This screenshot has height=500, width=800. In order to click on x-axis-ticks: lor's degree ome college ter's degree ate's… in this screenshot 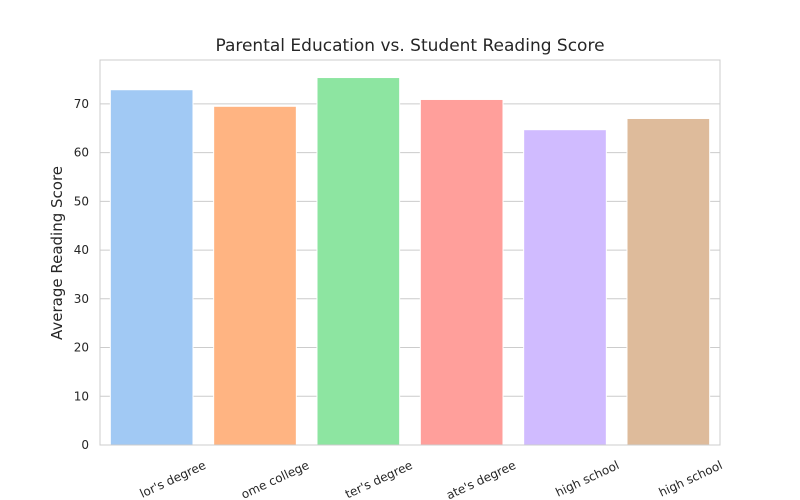, I will do `click(431, 479)`.